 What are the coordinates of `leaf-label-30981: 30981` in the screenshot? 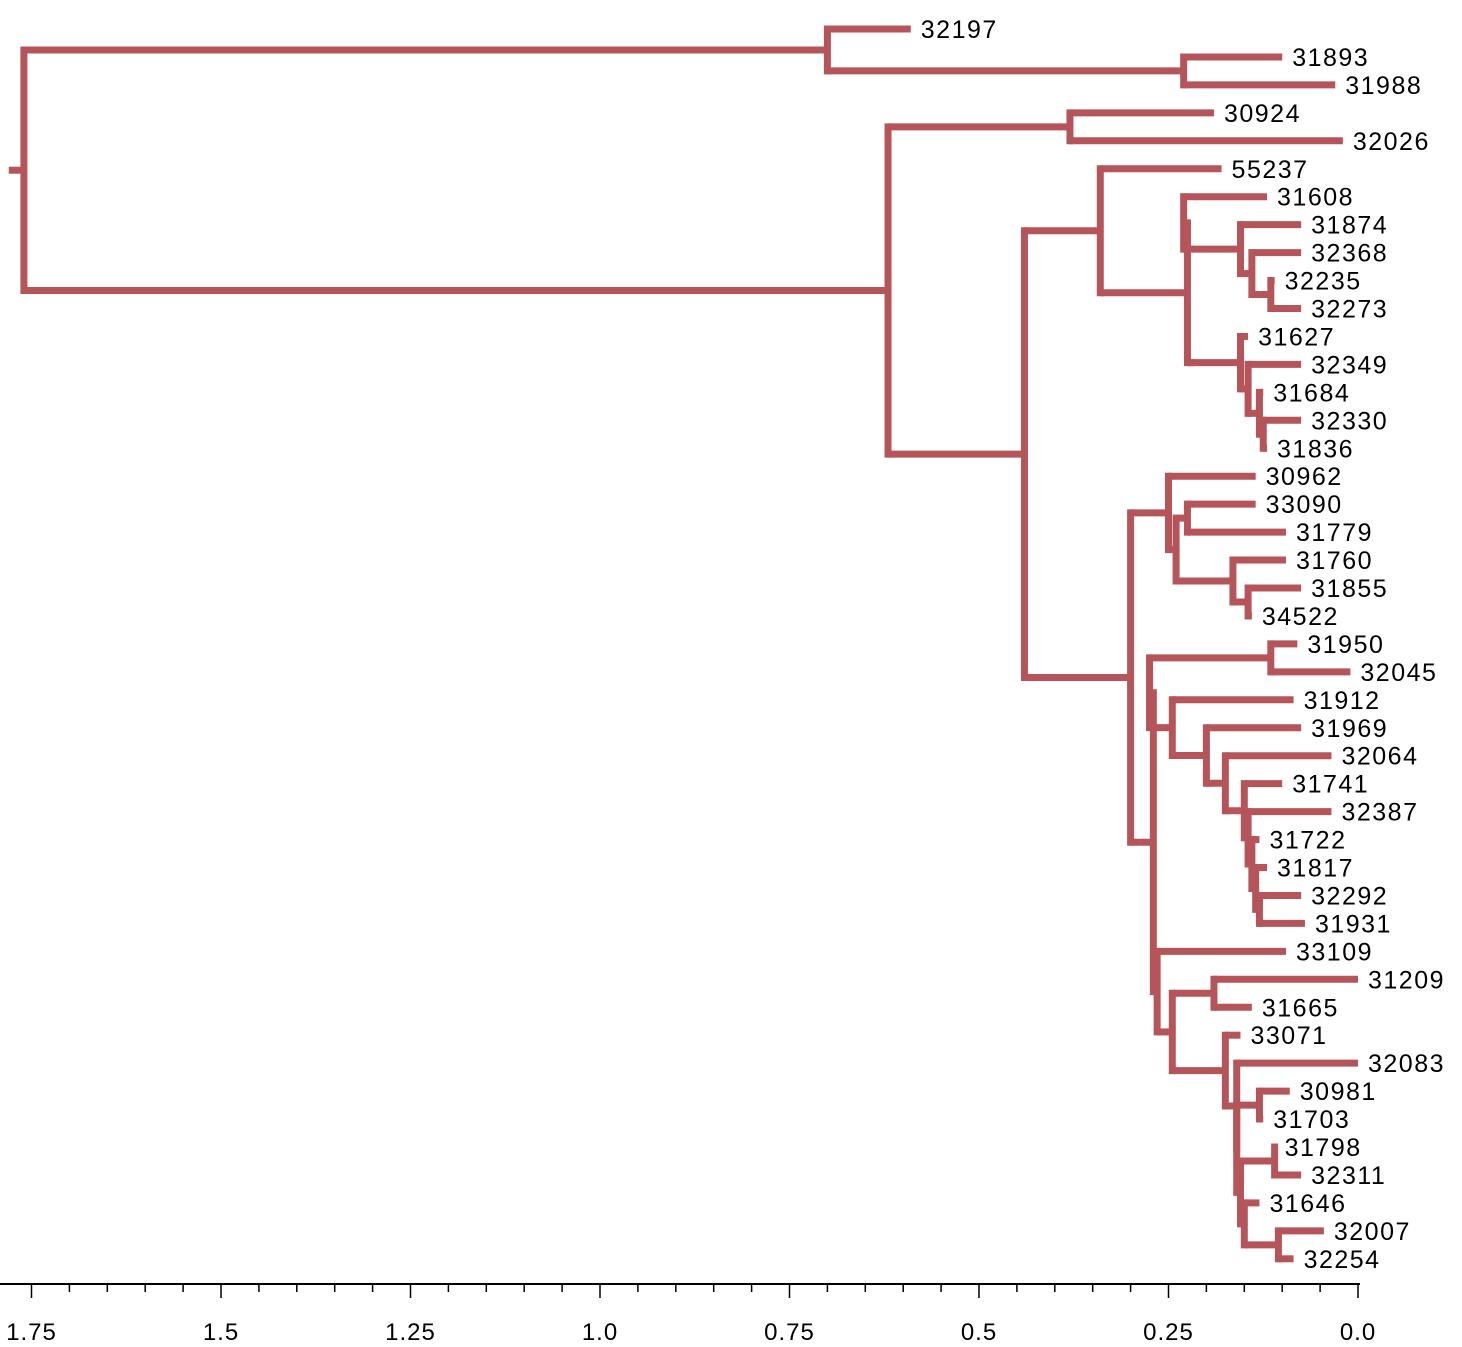 It's located at (1338, 1092).